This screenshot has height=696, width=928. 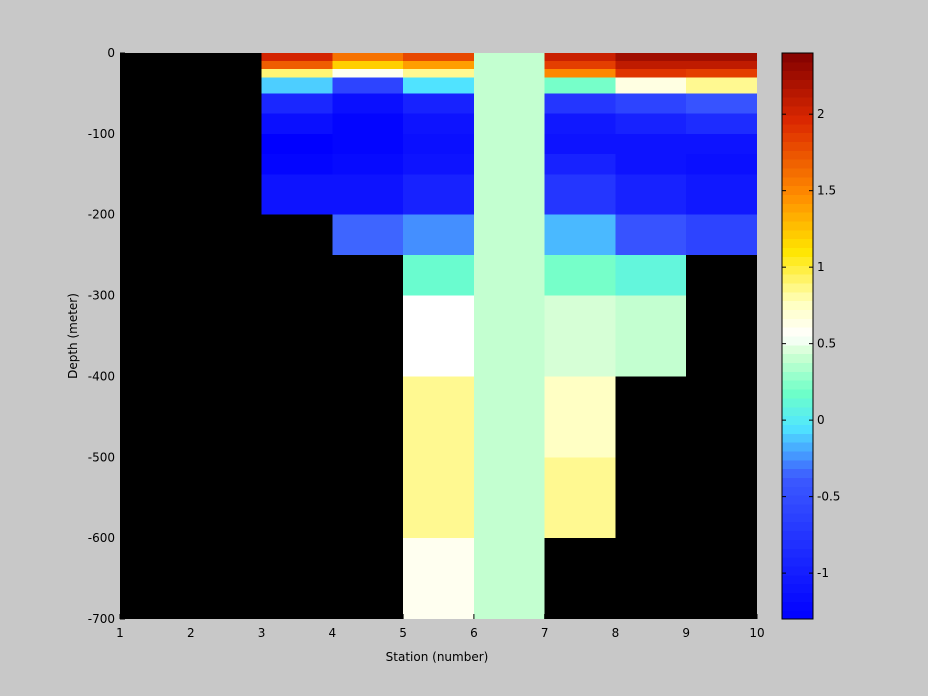 What do you see at coordinates (828, 497) in the screenshot?
I see `colorbar-tick-label: -0.5` at bounding box center [828, 497].